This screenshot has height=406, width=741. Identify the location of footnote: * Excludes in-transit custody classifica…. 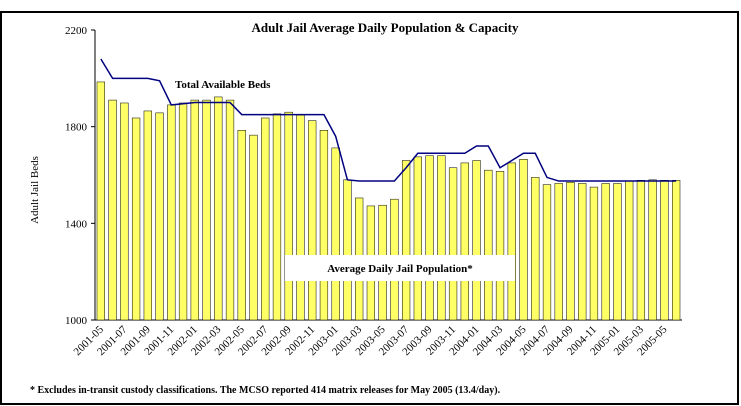
(265, 390).